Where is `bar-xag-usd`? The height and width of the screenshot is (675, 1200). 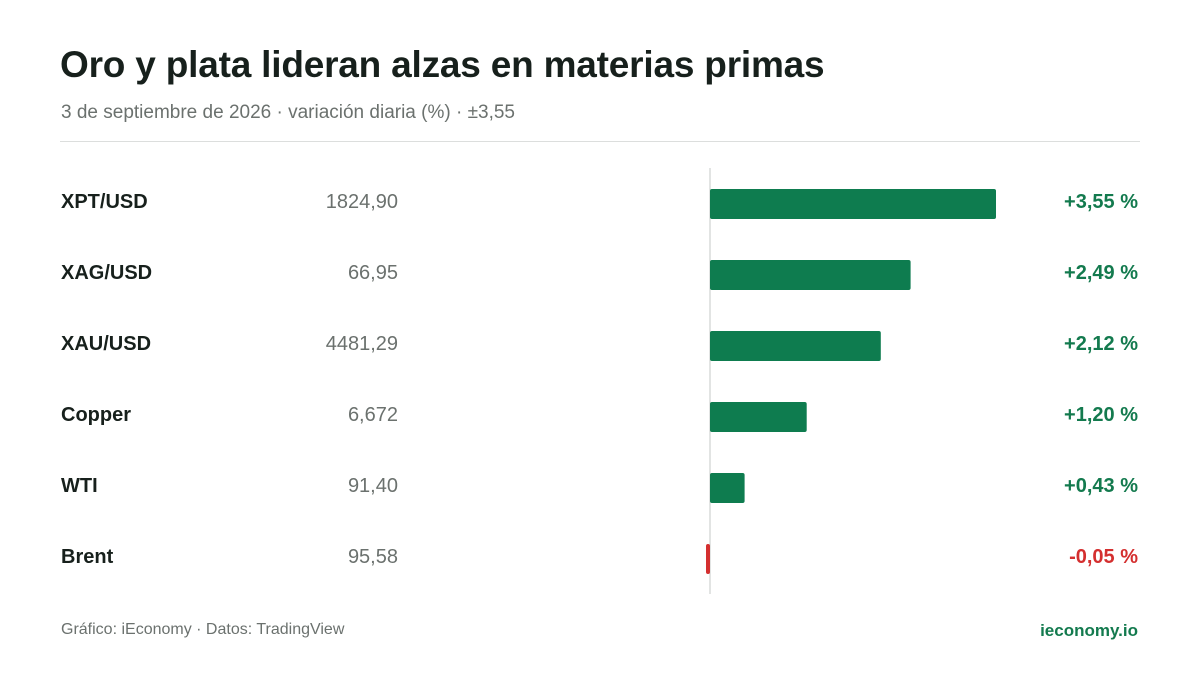 bar-xag-usd is located at coordinates (810, 275).